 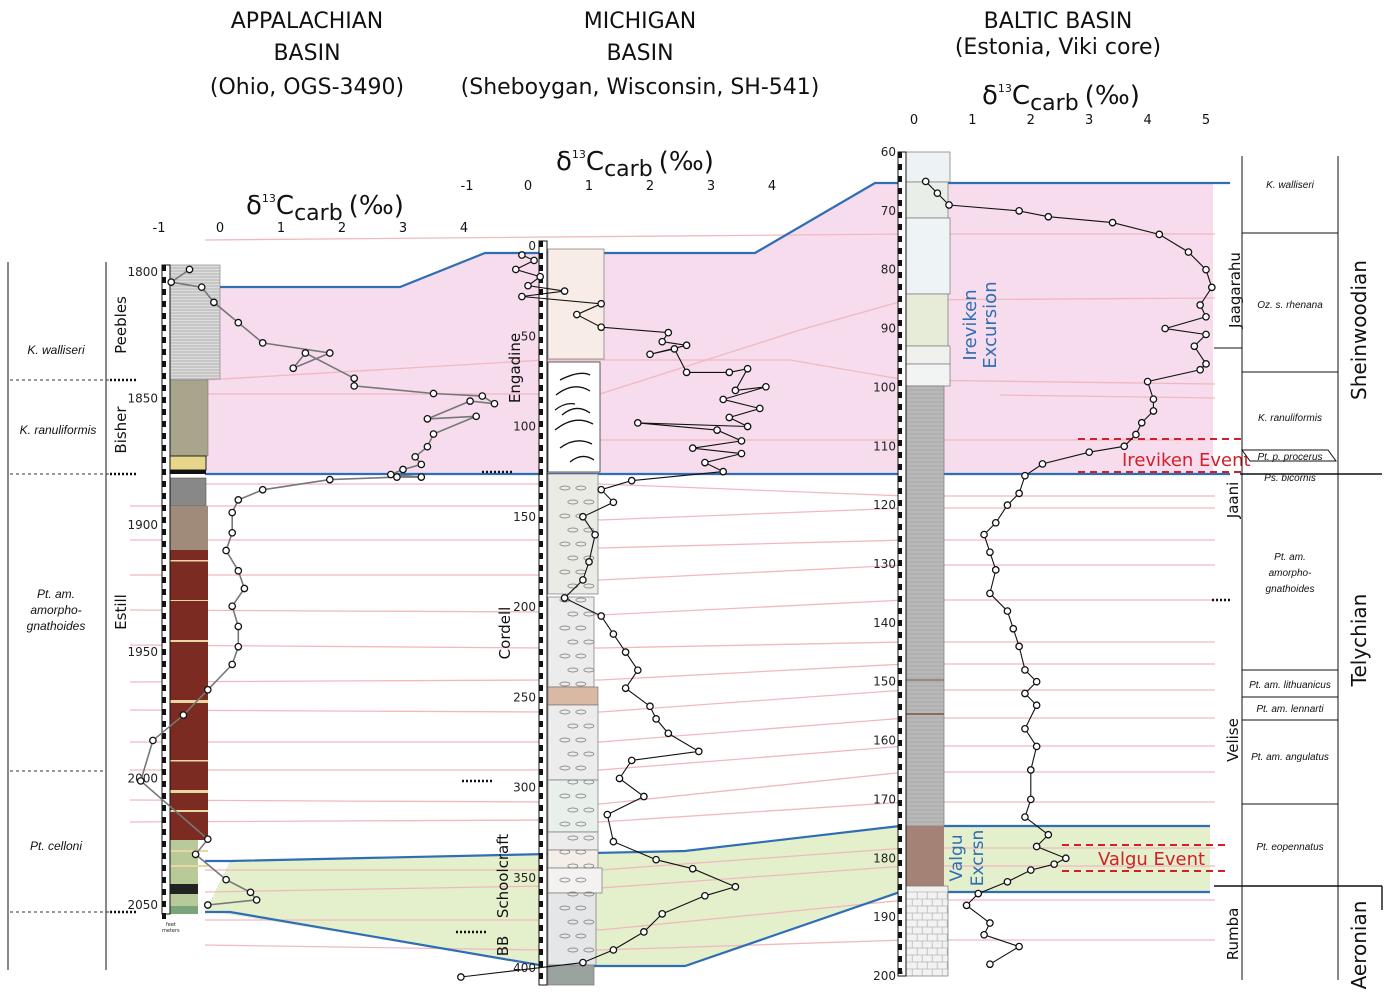 I want to click on zone-right-pt-p-procerus: Pt. p. procerus, so click(x=1289, y=457).